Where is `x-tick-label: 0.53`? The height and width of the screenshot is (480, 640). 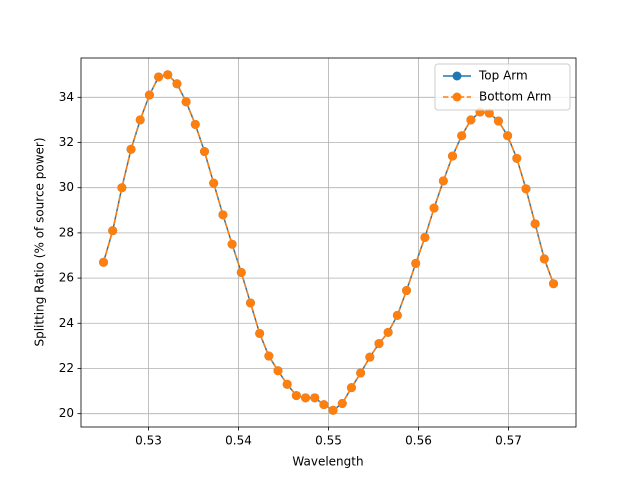
x-tick-label: 0.53 is located at coordinates (148, 441).